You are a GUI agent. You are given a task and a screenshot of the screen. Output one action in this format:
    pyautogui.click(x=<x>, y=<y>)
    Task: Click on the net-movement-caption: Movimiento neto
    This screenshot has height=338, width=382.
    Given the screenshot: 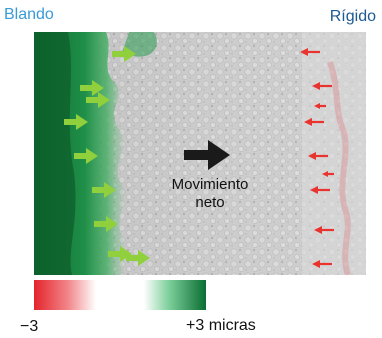 What is the action you would take?
    pyautogui.click(x=210, y=194)
    